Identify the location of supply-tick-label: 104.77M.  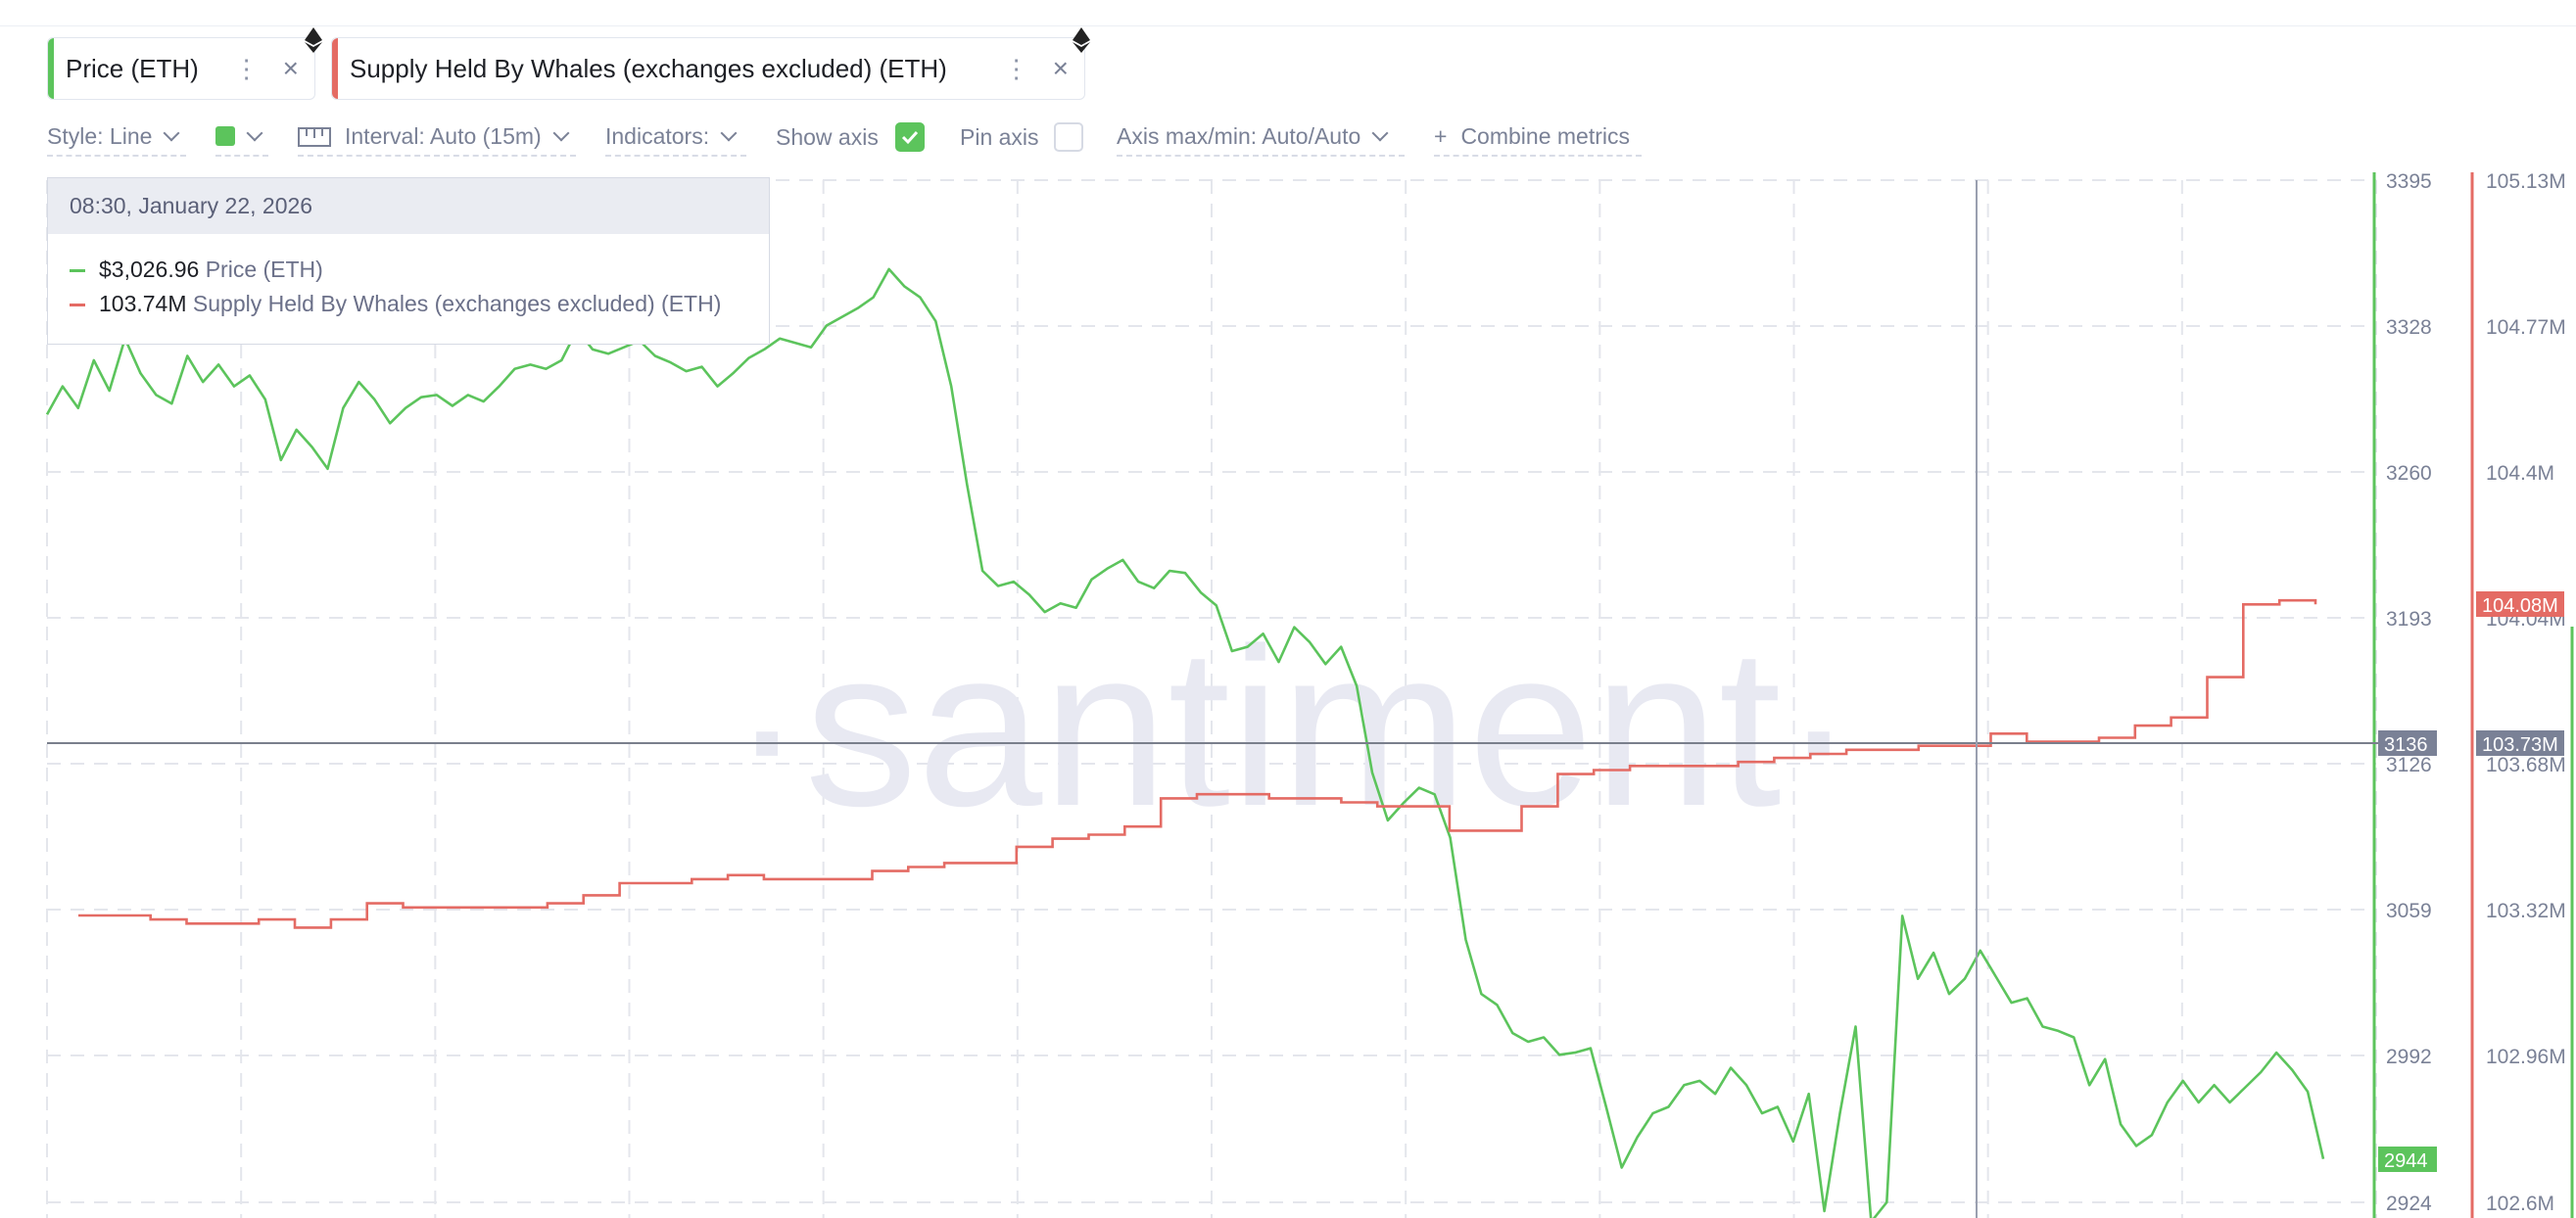
(2526, 328).